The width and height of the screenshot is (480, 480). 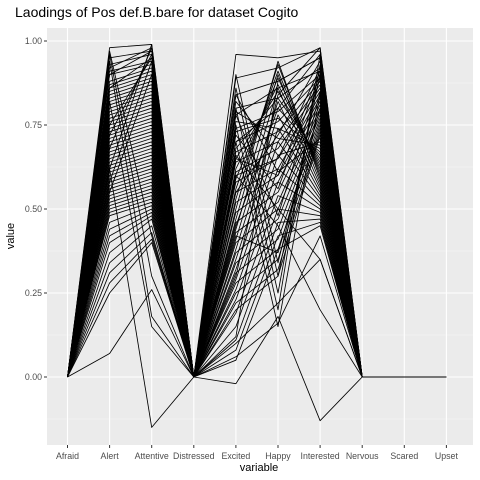 I want to click on x-tick-label: Excited, so click(x=235, y=456).